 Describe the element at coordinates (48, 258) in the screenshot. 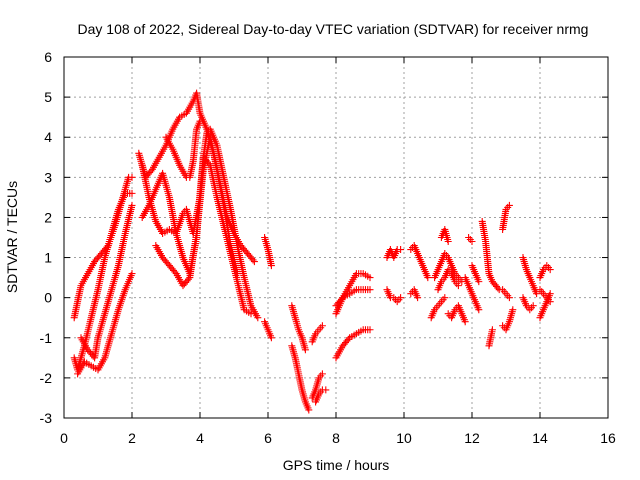

I see `y-tick-label: 1` at that location.